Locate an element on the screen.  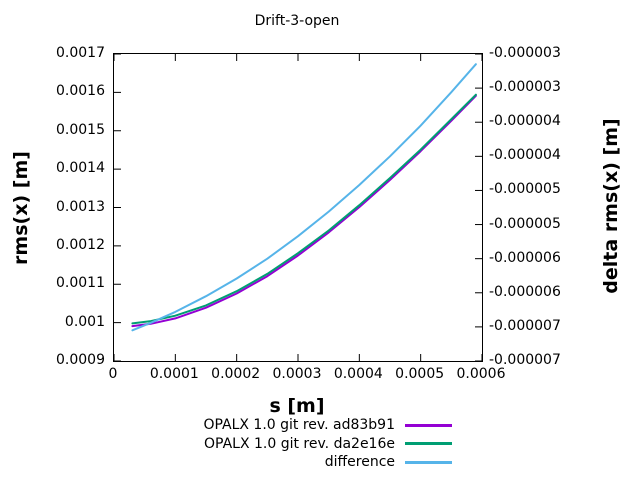
x-tick-label: 0.0003 is located at coordinates (297, 374).